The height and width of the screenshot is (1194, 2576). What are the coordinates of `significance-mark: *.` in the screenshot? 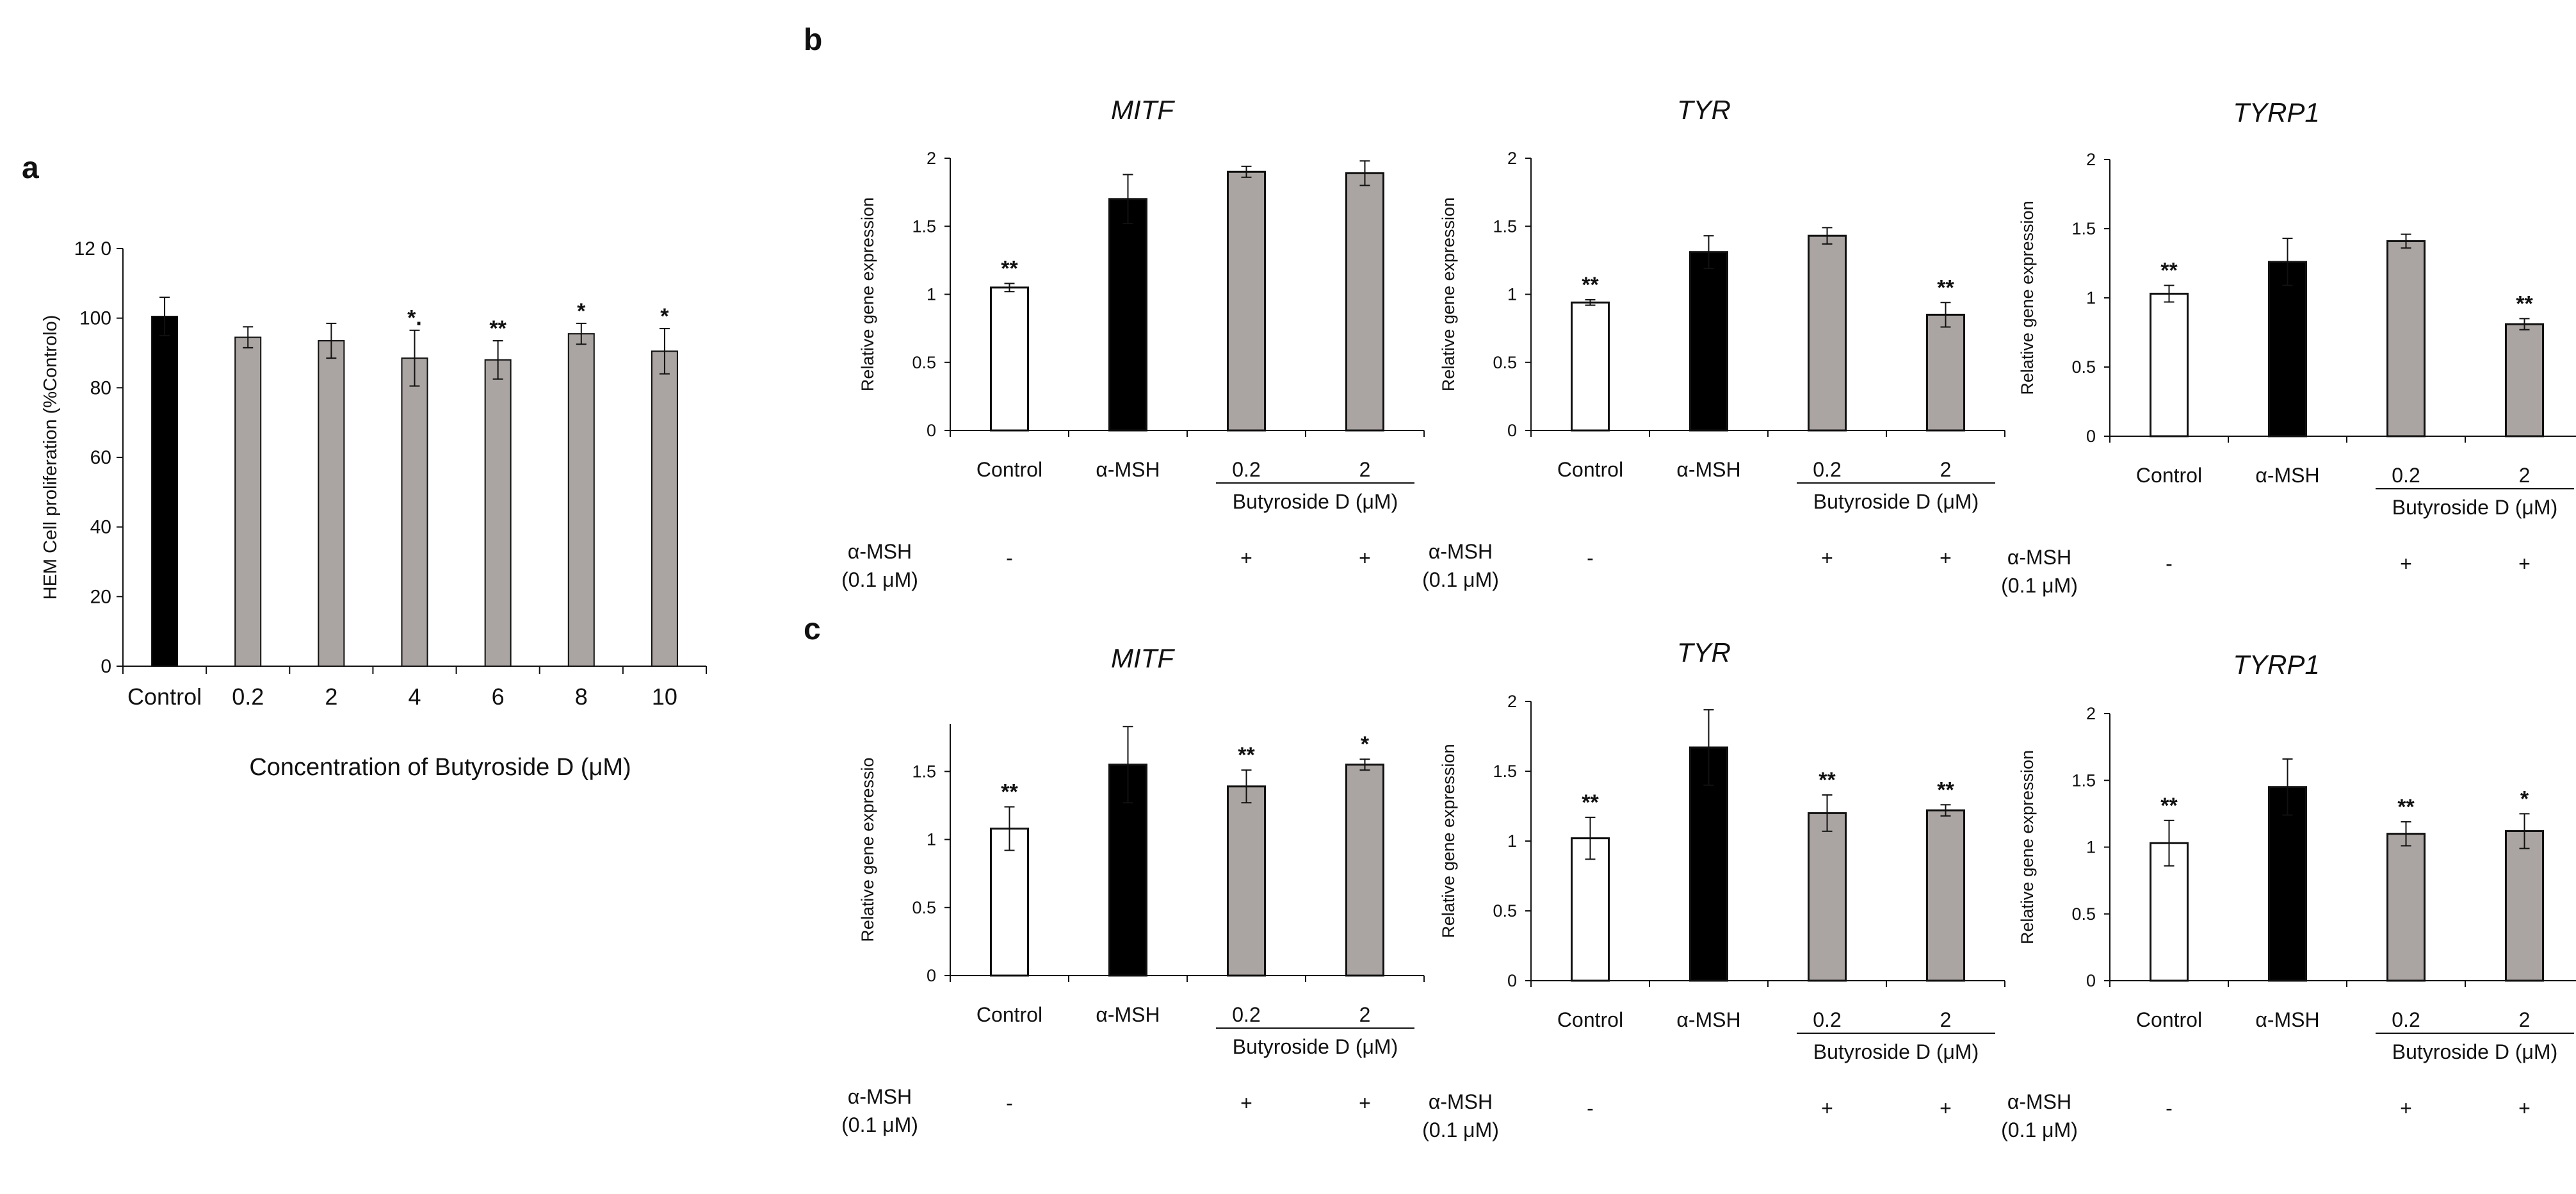 It's located at (415, 318).